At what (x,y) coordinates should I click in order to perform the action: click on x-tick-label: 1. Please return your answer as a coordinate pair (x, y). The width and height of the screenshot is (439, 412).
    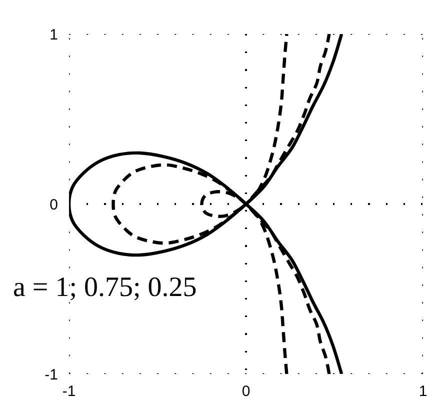
    Looking at the image, I should click on (423, 391).